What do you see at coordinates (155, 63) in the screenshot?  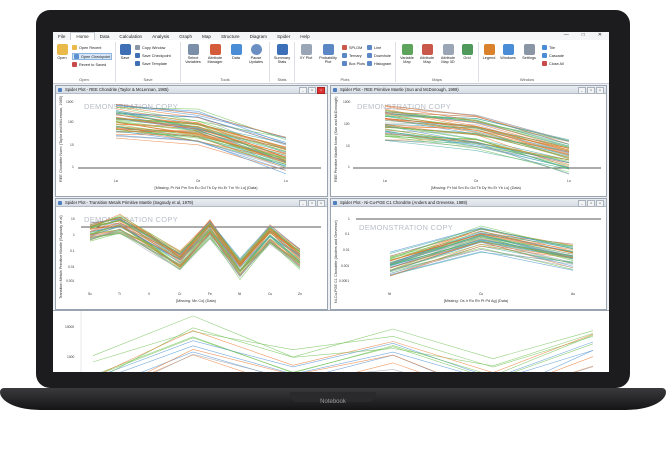 I see `save-template-label: Save Template` at bounding box center [155, 63].